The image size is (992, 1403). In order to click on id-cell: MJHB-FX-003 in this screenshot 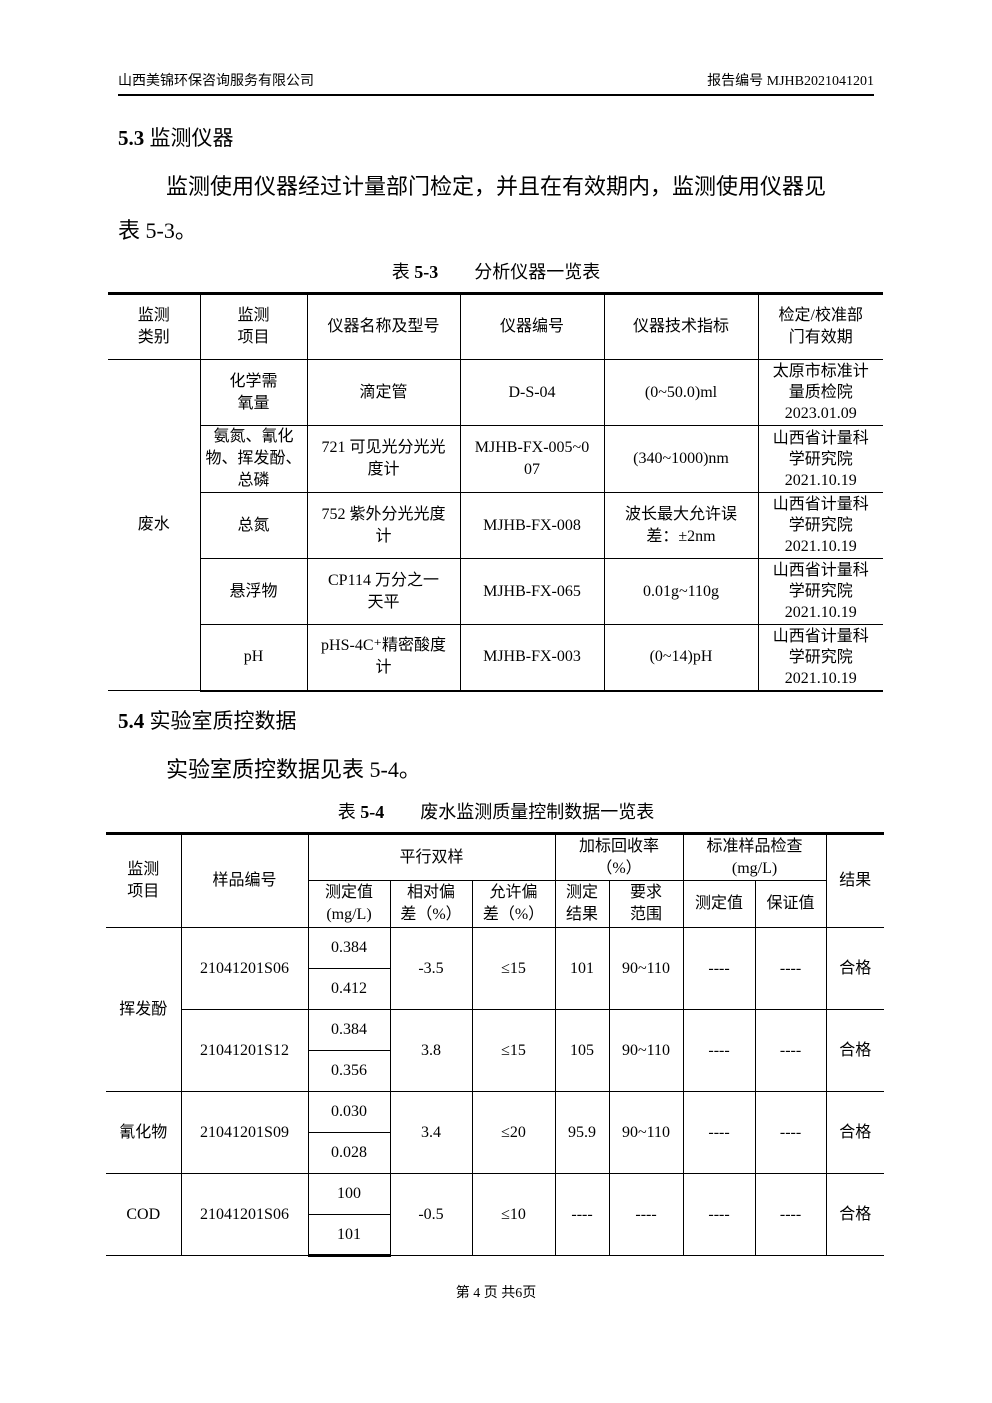, I will do `click(532, 658)`.